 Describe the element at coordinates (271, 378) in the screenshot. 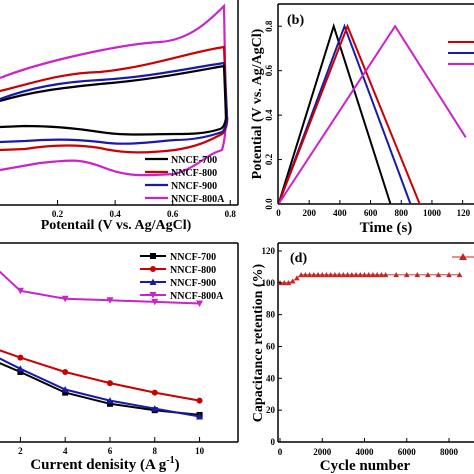

I see `panel-d-y-tick-label: 40` at that location.